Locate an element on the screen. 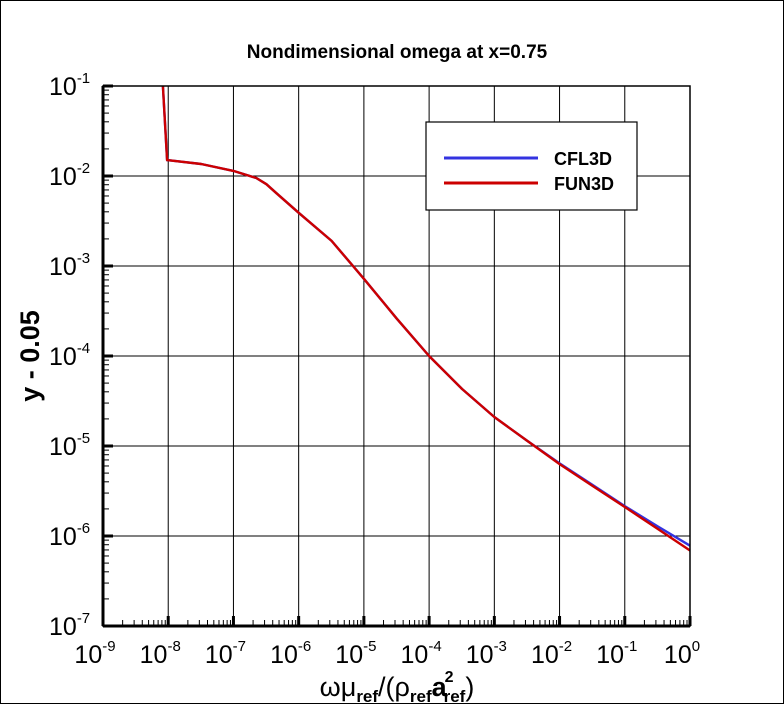 The image size is (784, 705). x-axis-label: ωμref/(ρrefa2 ref) is located at coordinates (397, 687).